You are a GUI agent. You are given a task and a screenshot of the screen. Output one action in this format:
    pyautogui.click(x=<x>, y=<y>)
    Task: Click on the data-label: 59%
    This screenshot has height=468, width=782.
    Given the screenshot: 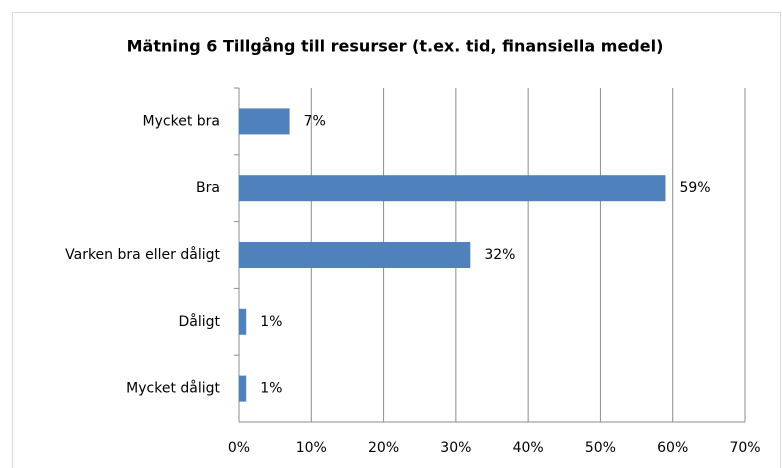 What is the action you would take?
    pyautogui.click(x=694, y=188)
    